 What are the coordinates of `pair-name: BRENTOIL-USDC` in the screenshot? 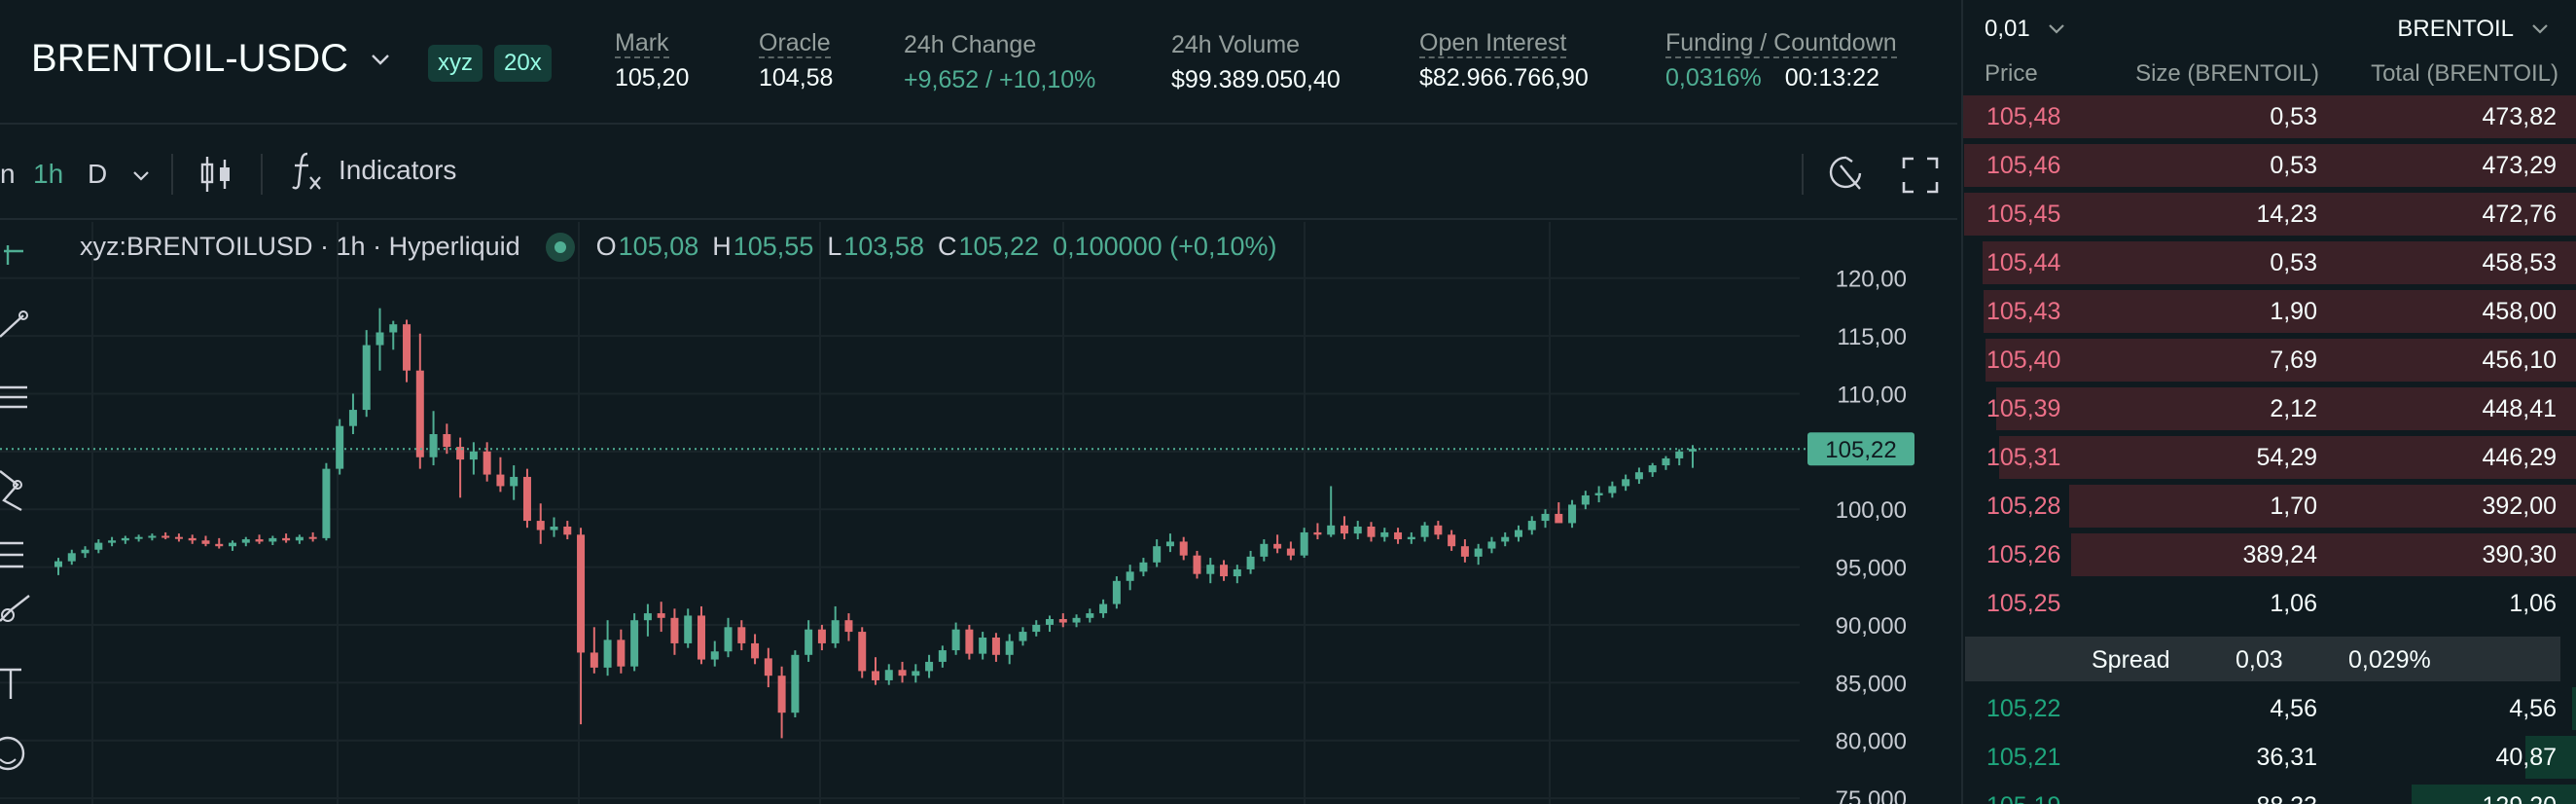 It's located at (189, 59).